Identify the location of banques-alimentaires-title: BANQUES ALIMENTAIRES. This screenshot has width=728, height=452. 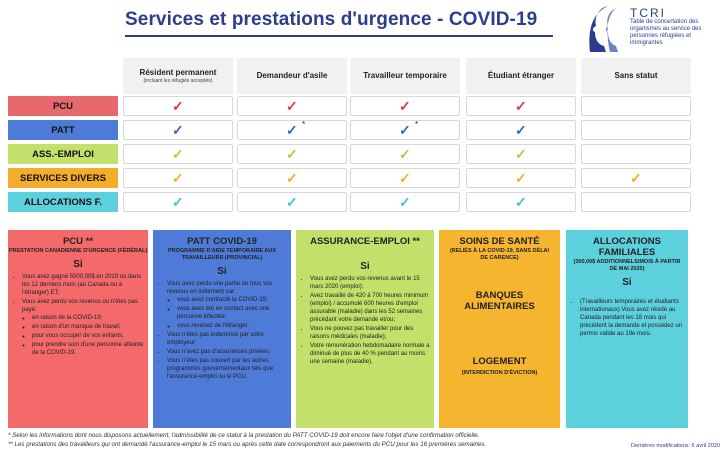
(499, 301).